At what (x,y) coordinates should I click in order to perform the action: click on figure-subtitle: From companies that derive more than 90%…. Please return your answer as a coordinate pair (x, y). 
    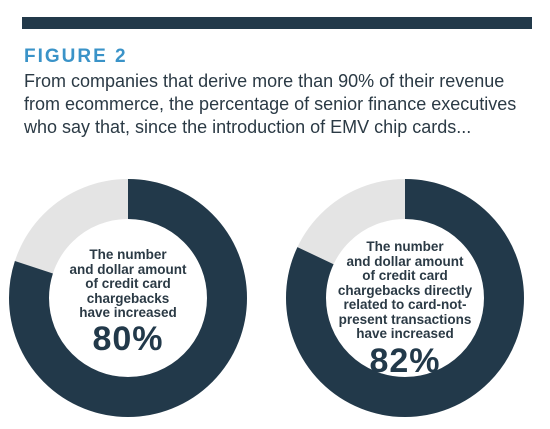
    Looking at the image, I should click on (270, 104).